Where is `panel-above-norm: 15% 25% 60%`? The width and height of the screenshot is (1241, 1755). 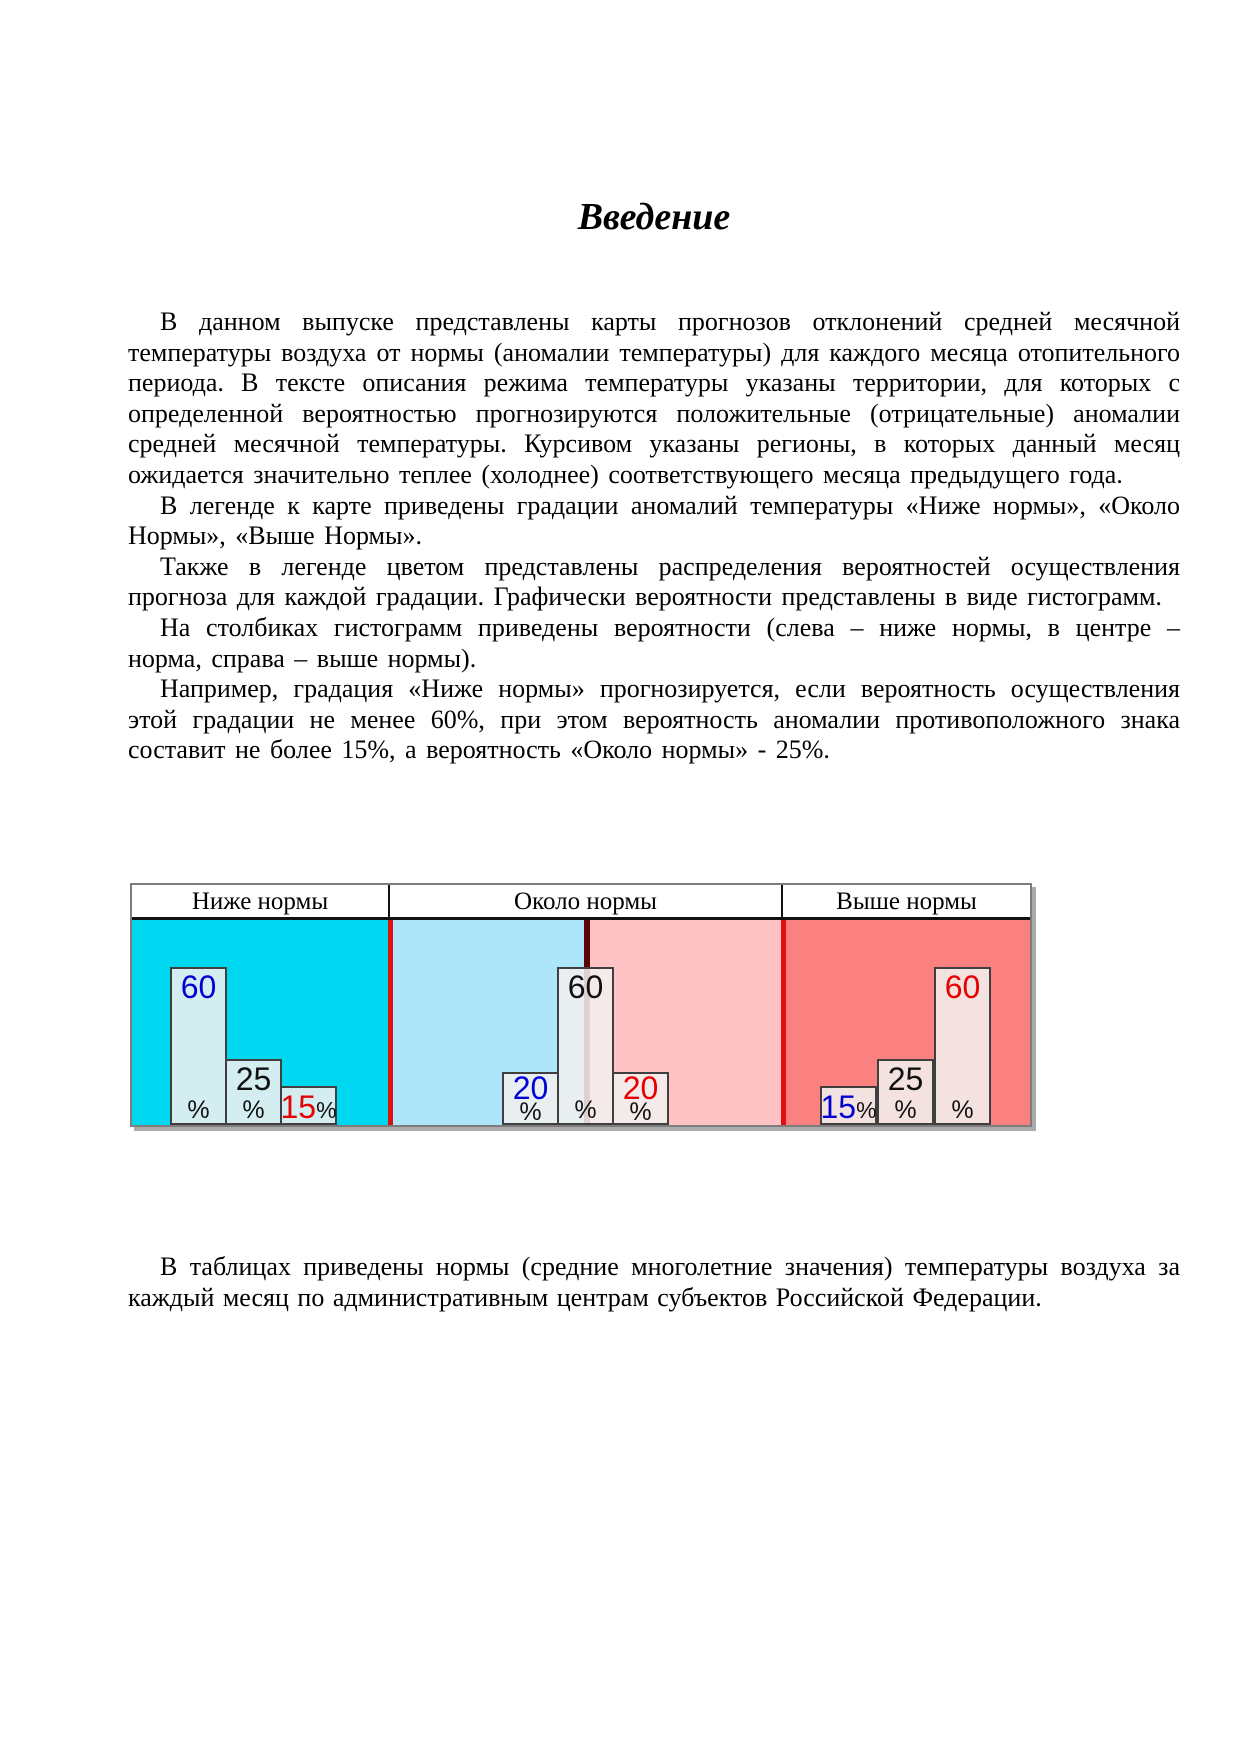
panel-above-norm: 15% 25% 60% is located at coordinates (906, 1022).